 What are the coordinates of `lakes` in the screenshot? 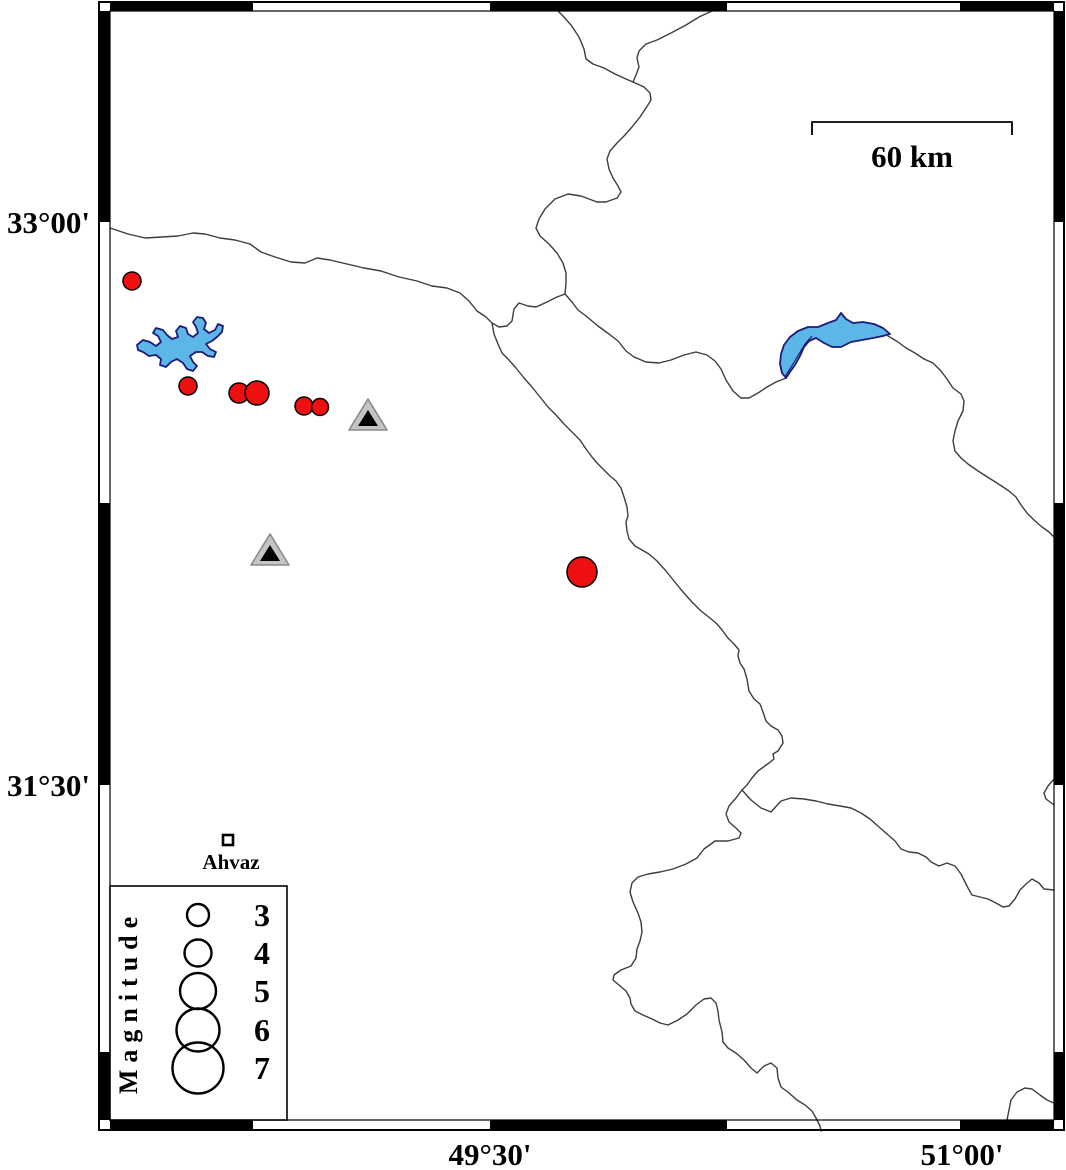 It's located at (513, 345).